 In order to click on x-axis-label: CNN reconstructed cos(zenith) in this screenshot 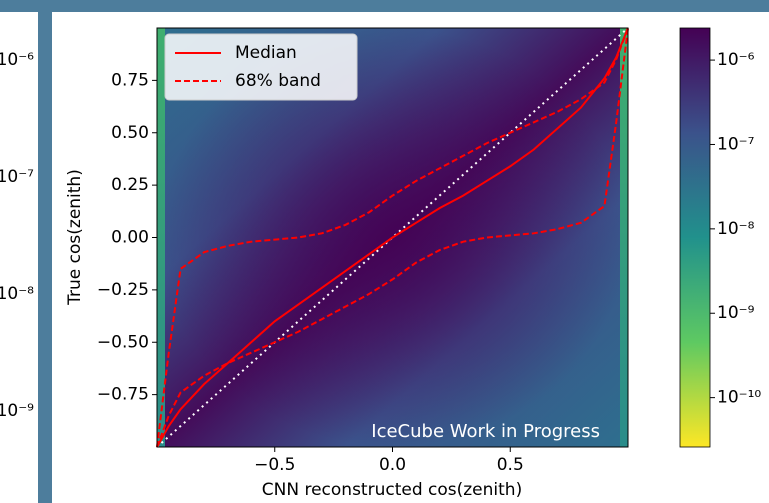, I will do `click(392, 490)`.